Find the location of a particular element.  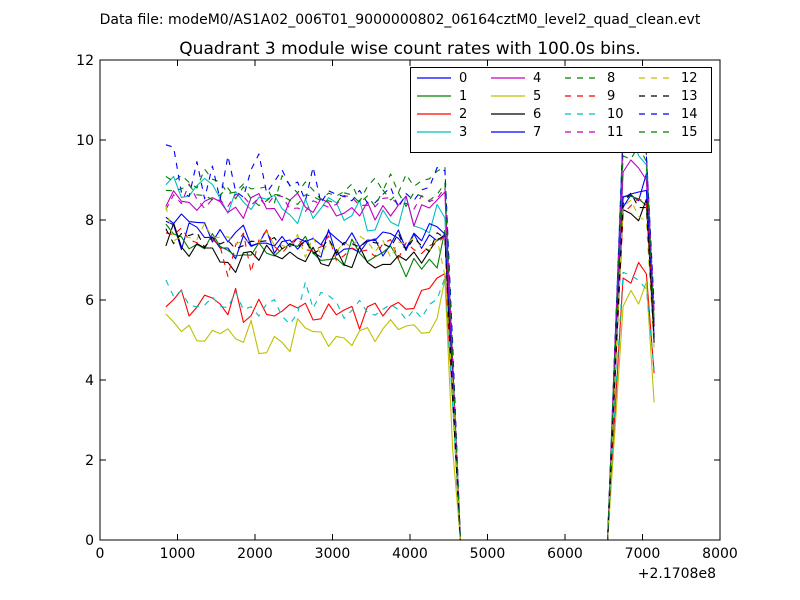

legend-item-2: 2 is located at coordinates (442, 114).